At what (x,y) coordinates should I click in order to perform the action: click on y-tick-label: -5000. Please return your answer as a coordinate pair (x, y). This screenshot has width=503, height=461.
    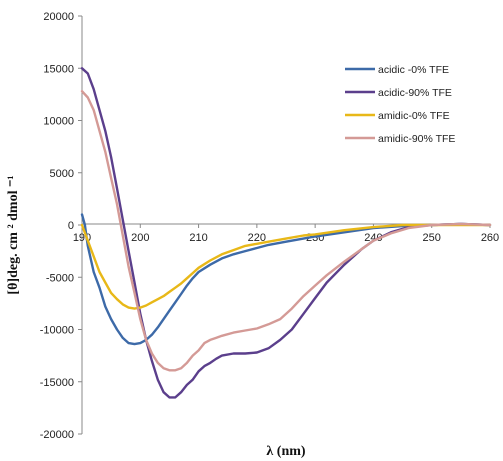
    Looking at the image, I should click on (60, 278).